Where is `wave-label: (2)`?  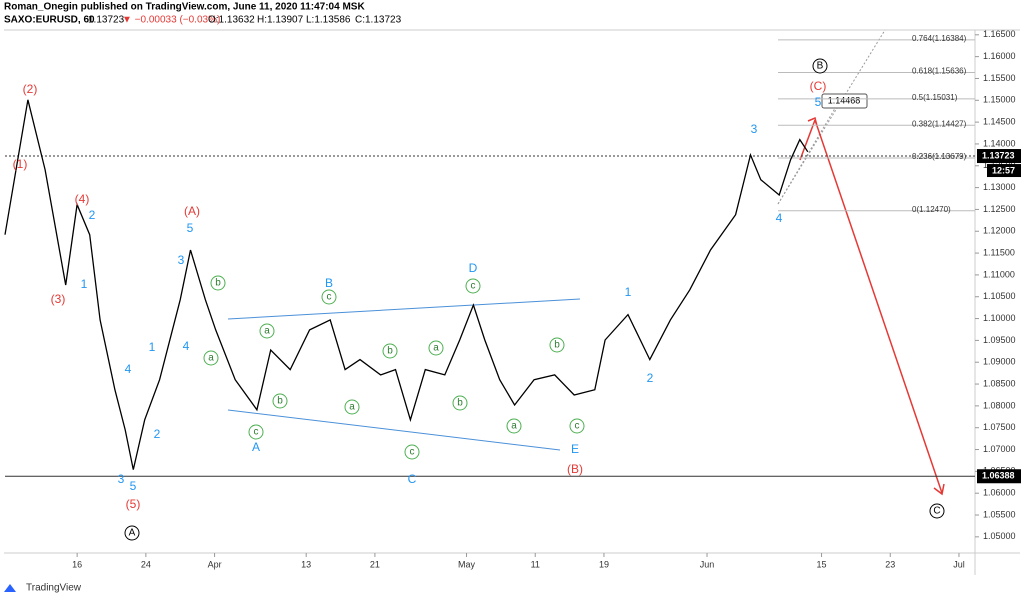 wave-label: (2) is located at coordinates (30, 89).